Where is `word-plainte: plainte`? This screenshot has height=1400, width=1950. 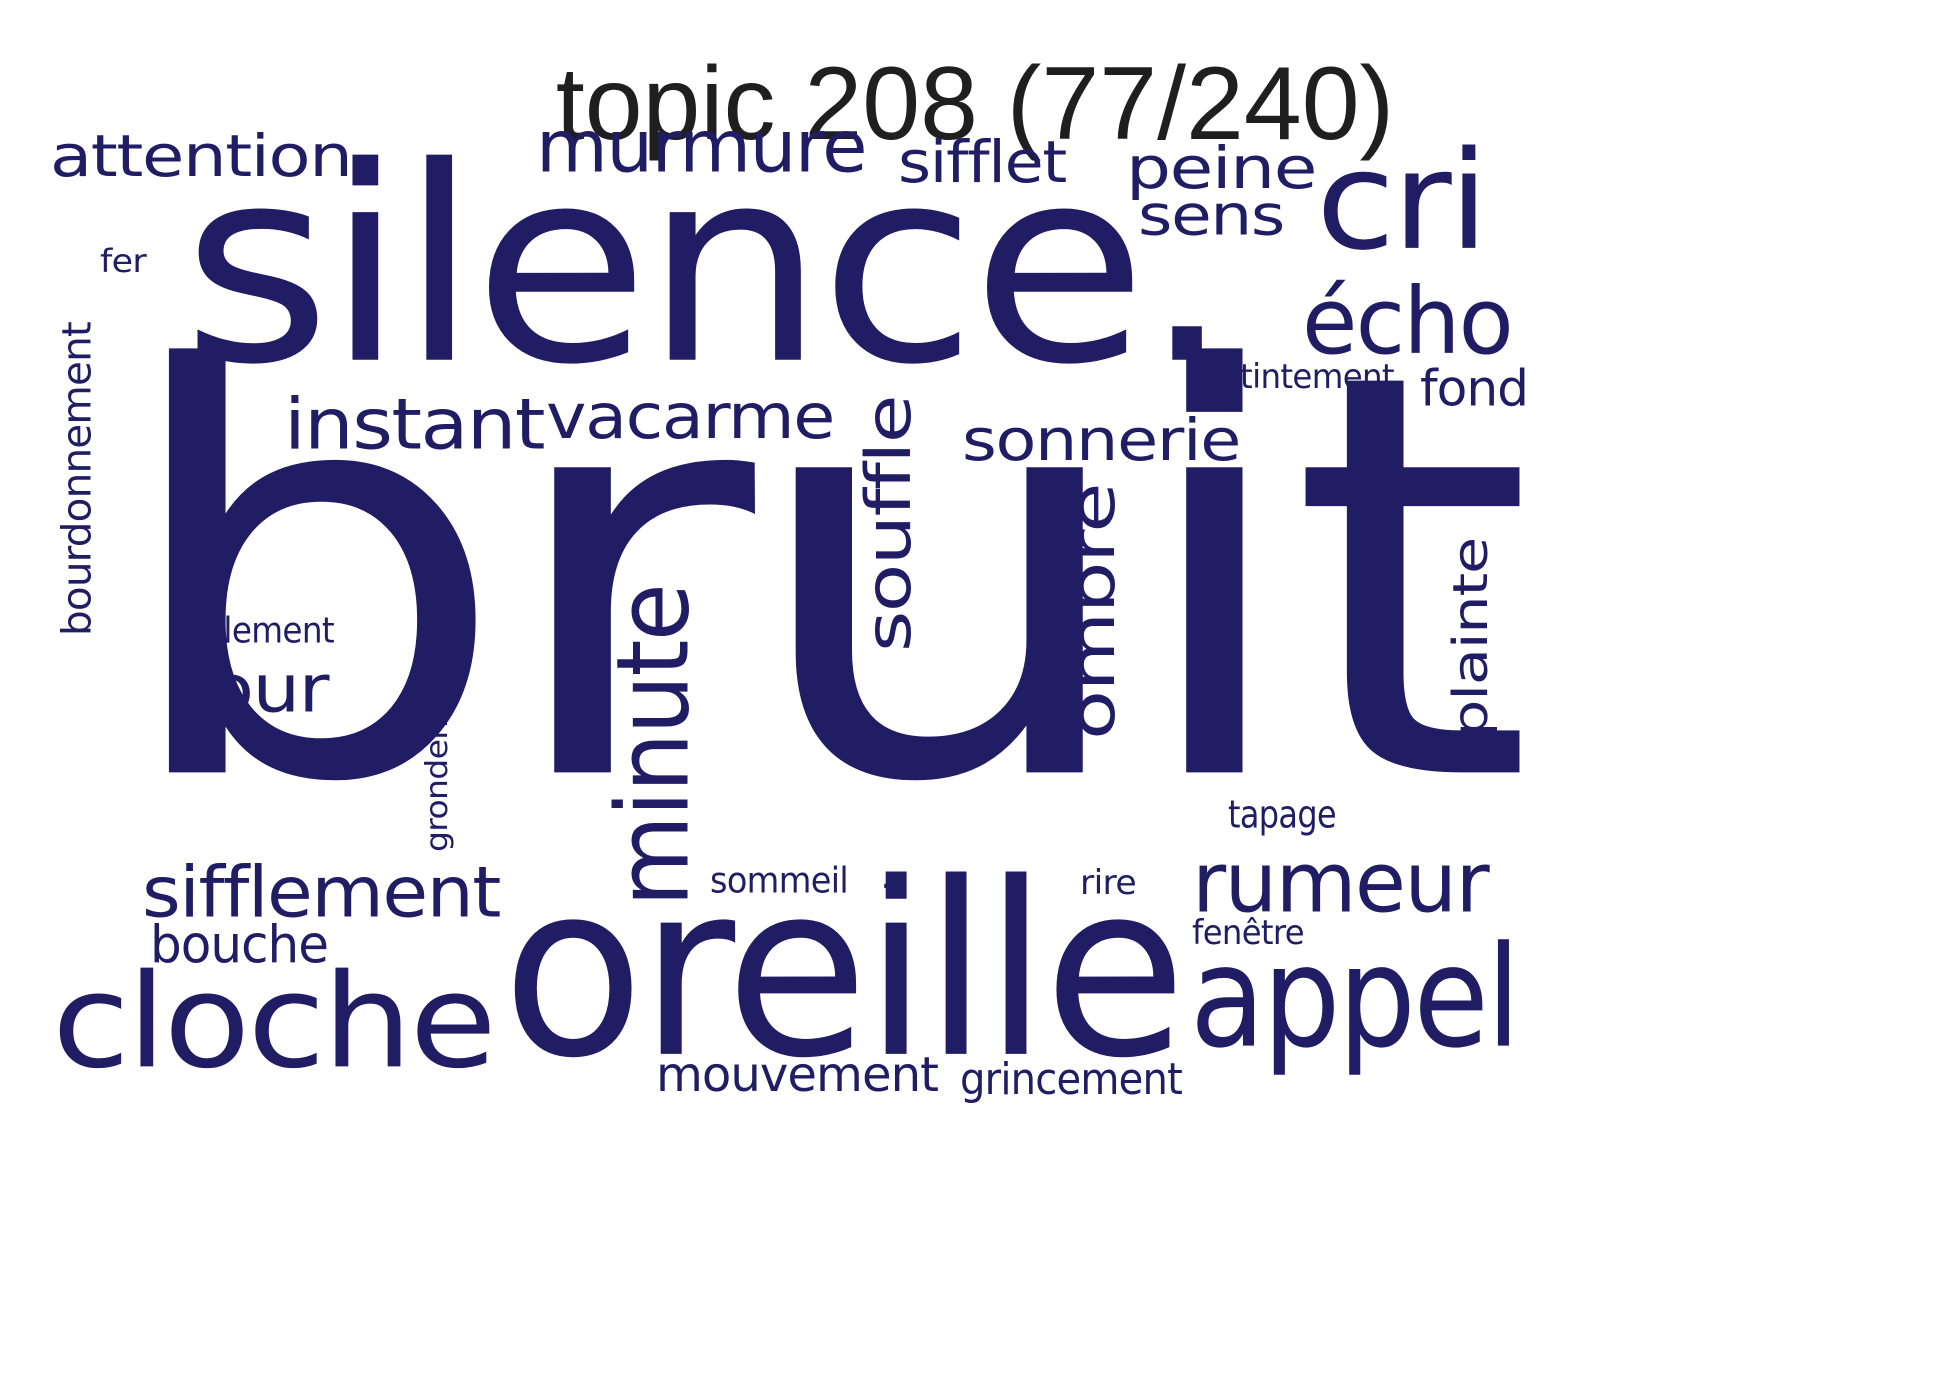 word-plainte: plainte is located at coordinates (1471, 637).